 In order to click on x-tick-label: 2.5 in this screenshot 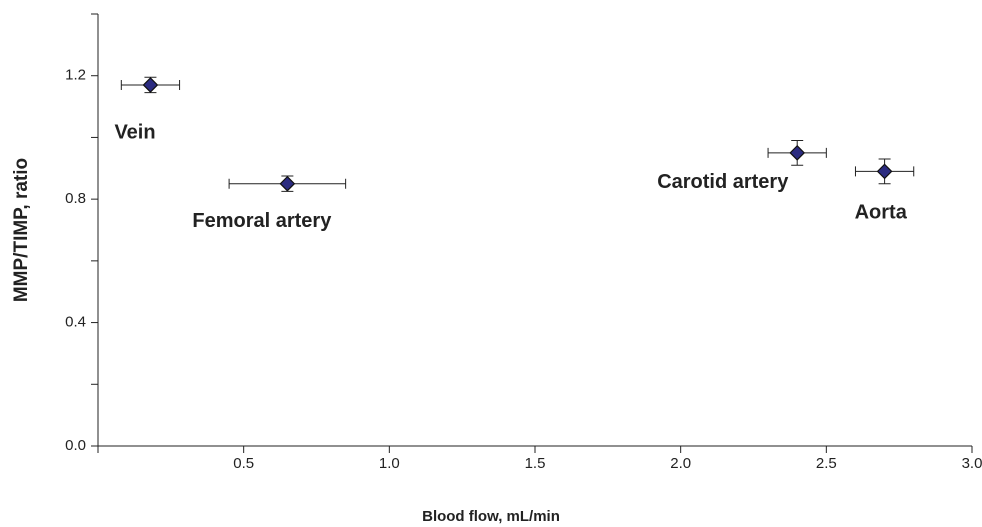, I will do `click(826, 463)`.